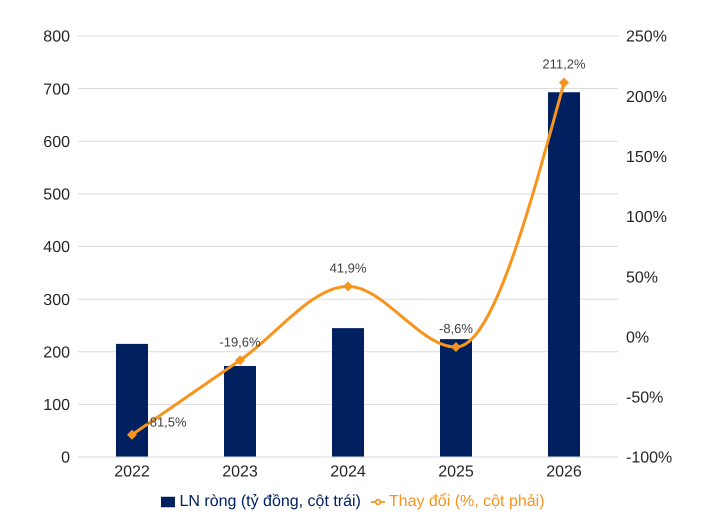  Describe the element at coordinates (638, 337) in the screenshot. I see `y2-tick-label: 0%` at that location.